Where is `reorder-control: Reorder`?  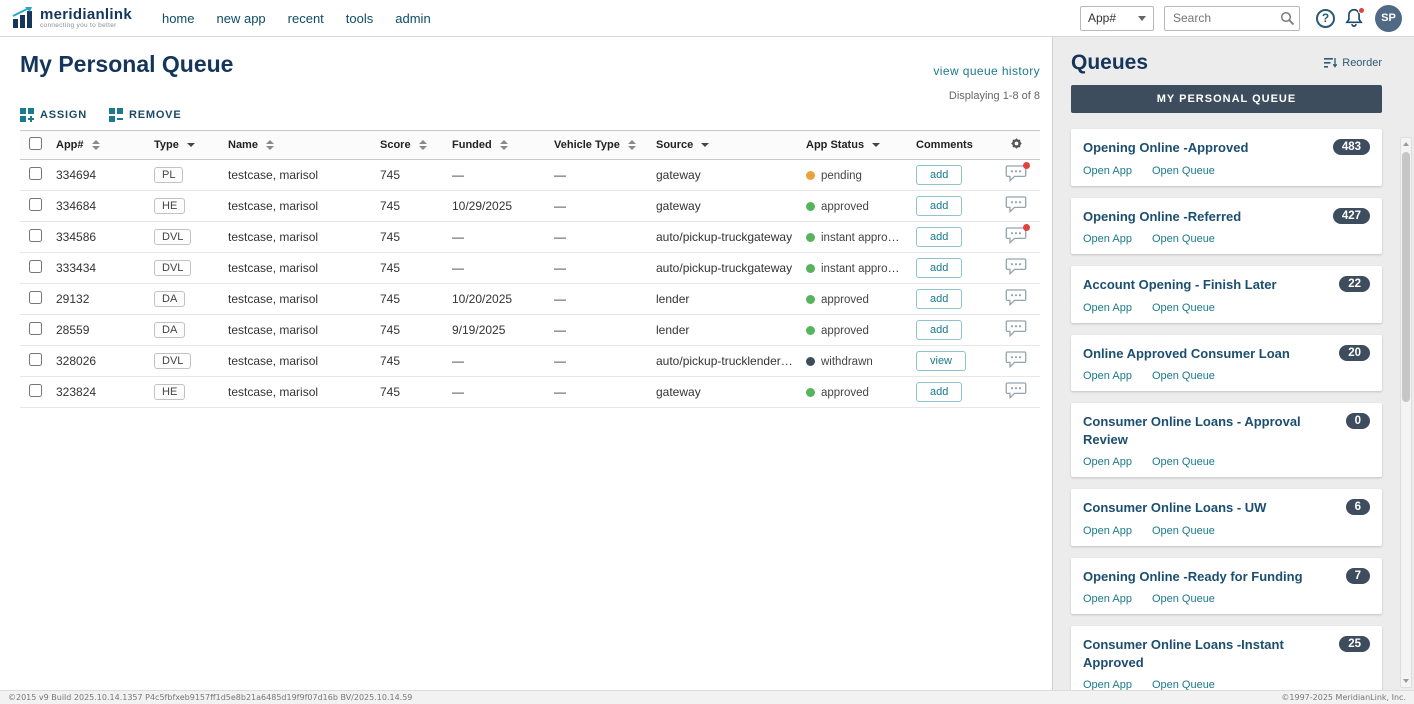 reorder-control: Reorder is located at coordinates (1353, 63).